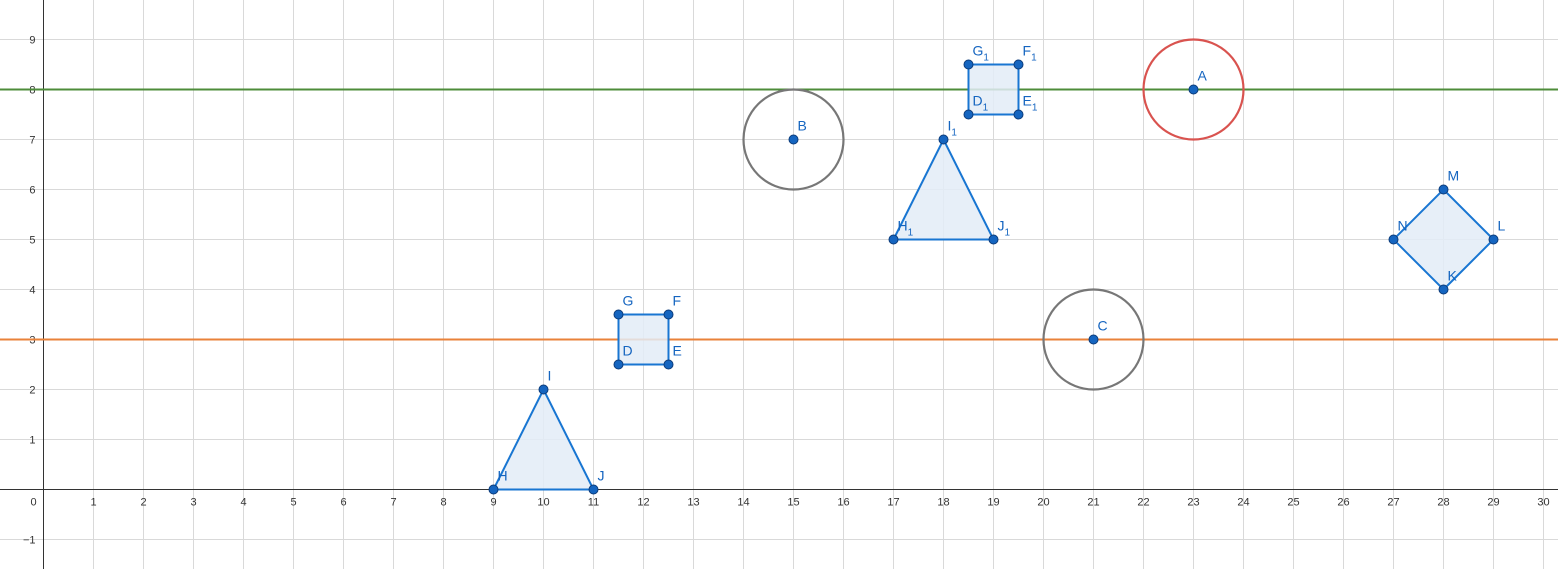 This screenshot has height=569, width=1558. I want to click on x-tick-label: 10, so click(543, 503).